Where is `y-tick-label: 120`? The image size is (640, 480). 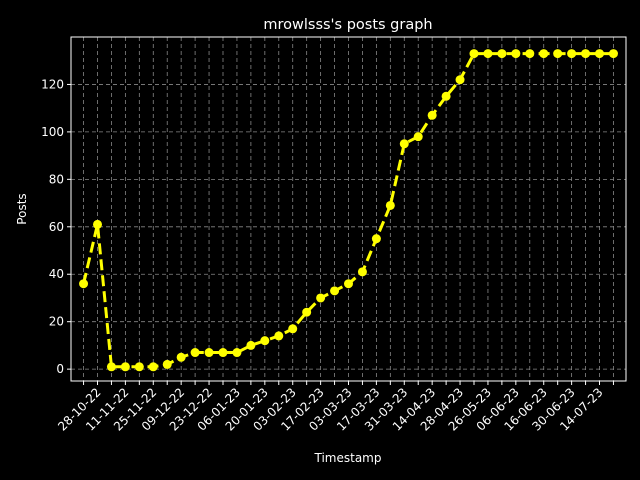
y-tick-label: 120 is located at coordinates (52, 84).